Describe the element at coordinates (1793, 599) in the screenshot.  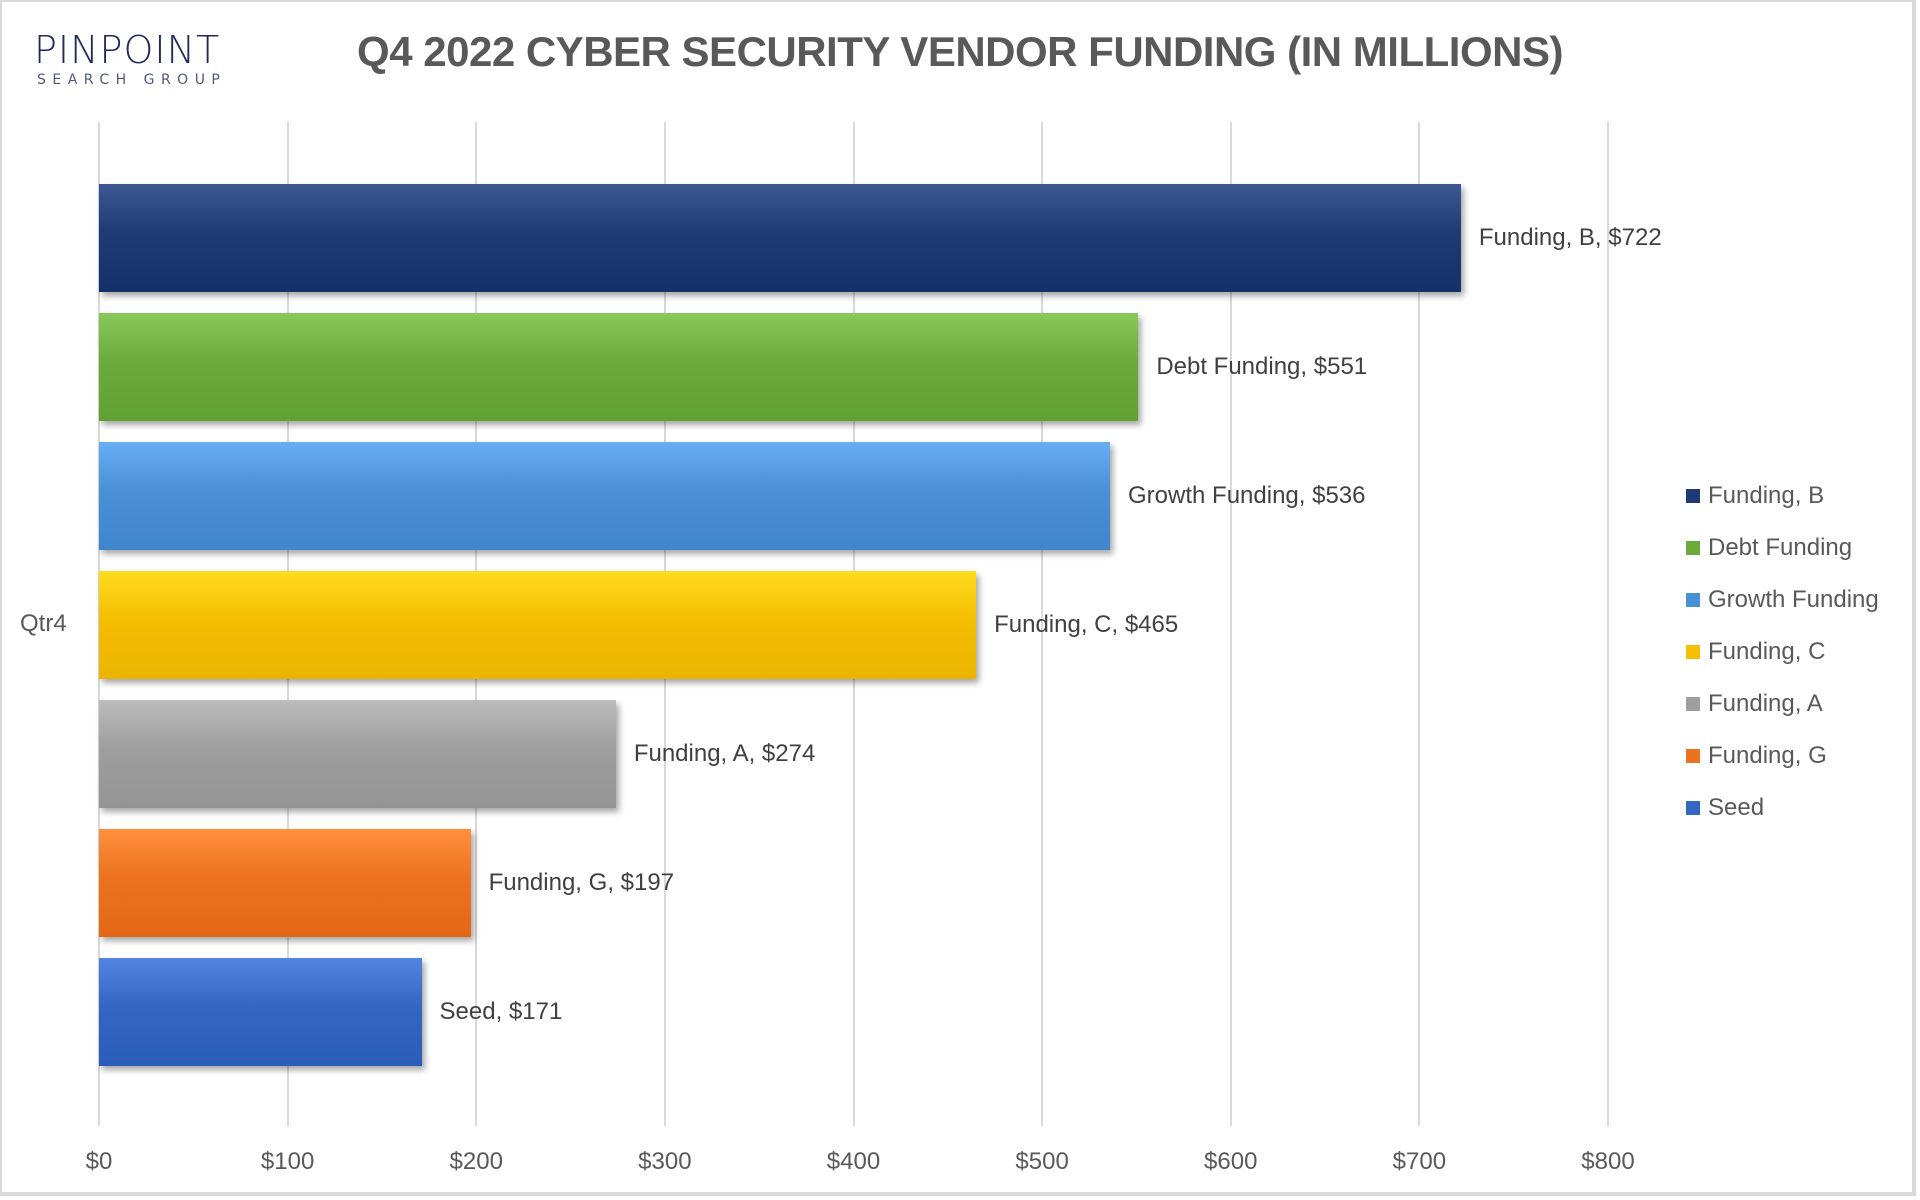
I see `legend-label: Growth Funding` at that location.